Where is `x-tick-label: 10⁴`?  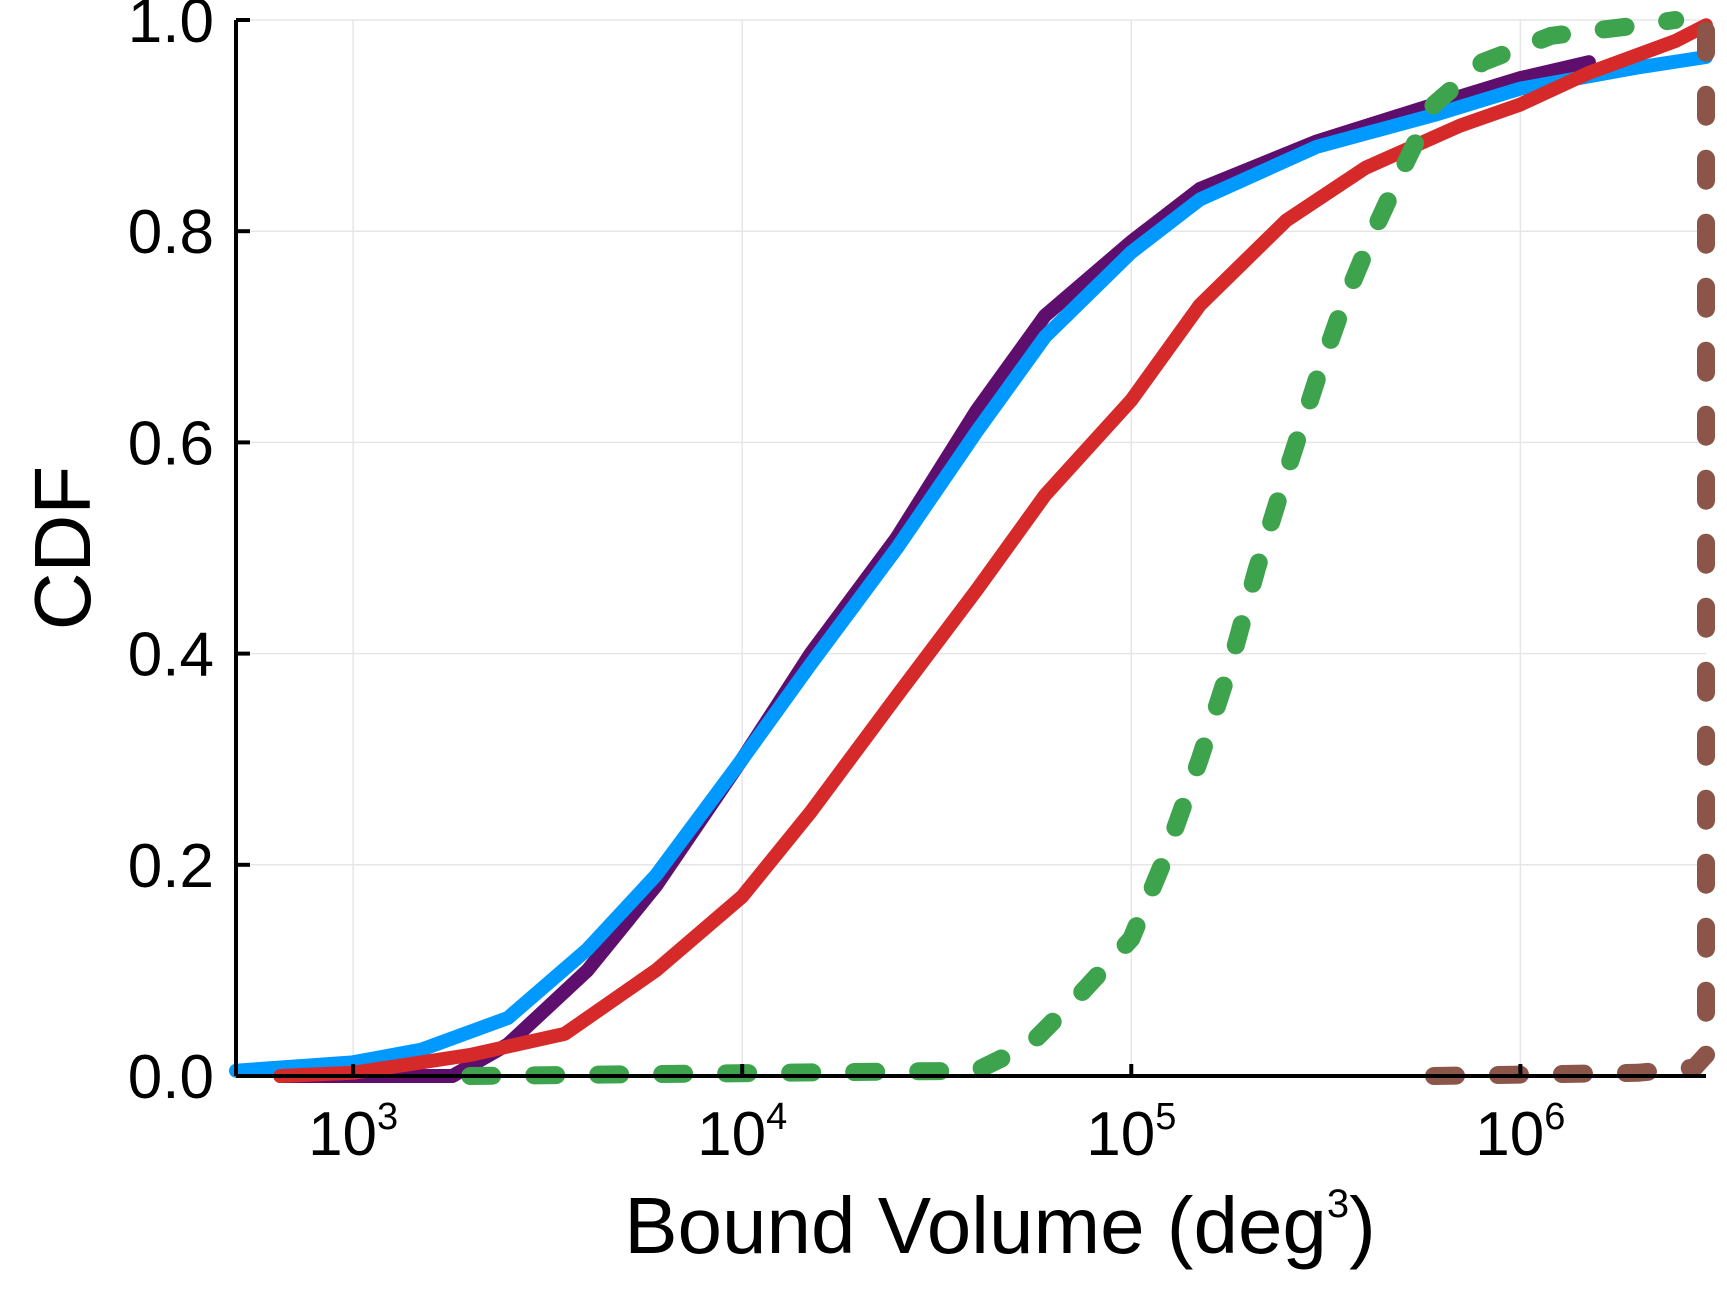 x-tick-label: 10⁴ is located at coordinates (742, 1132).